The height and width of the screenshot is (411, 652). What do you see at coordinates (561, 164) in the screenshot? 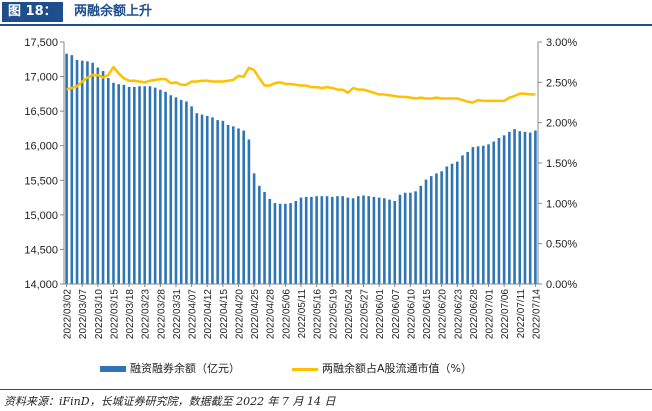
I see `right-tick-label: 1.50%` at bounding box center [561, 164].